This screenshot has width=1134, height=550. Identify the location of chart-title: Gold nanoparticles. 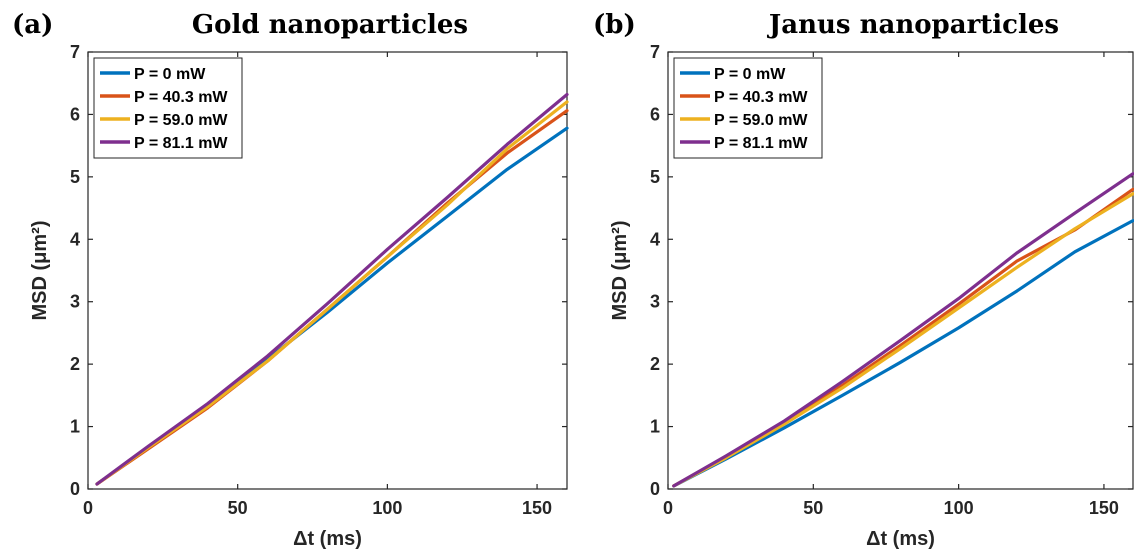
(330, 25).